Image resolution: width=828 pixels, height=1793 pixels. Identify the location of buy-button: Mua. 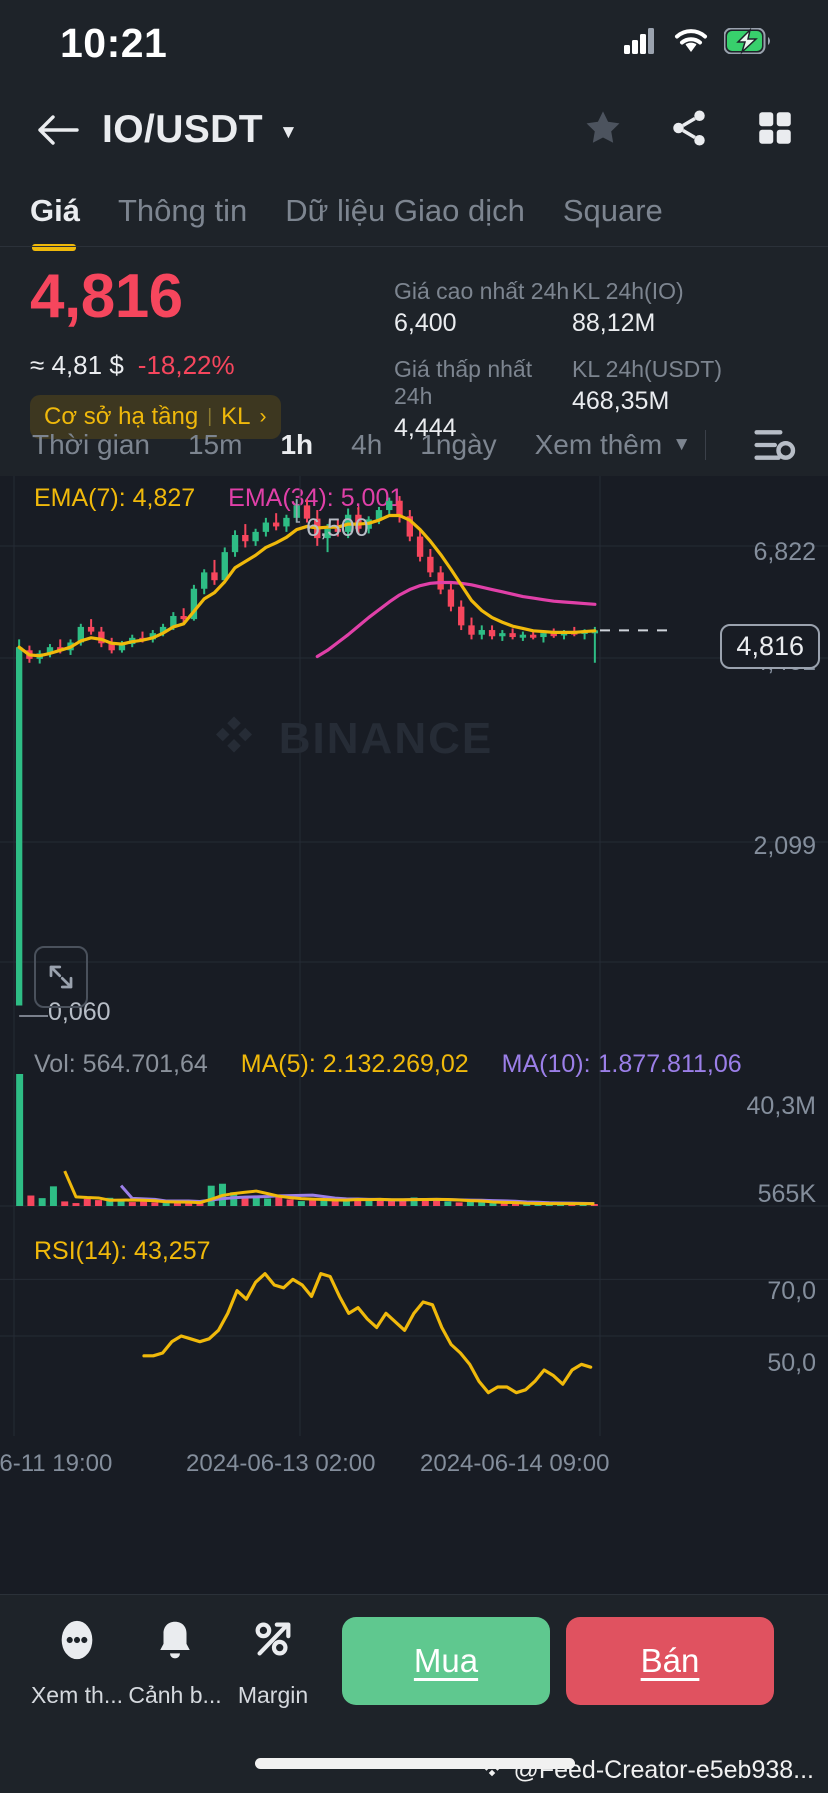
(446, 1661).